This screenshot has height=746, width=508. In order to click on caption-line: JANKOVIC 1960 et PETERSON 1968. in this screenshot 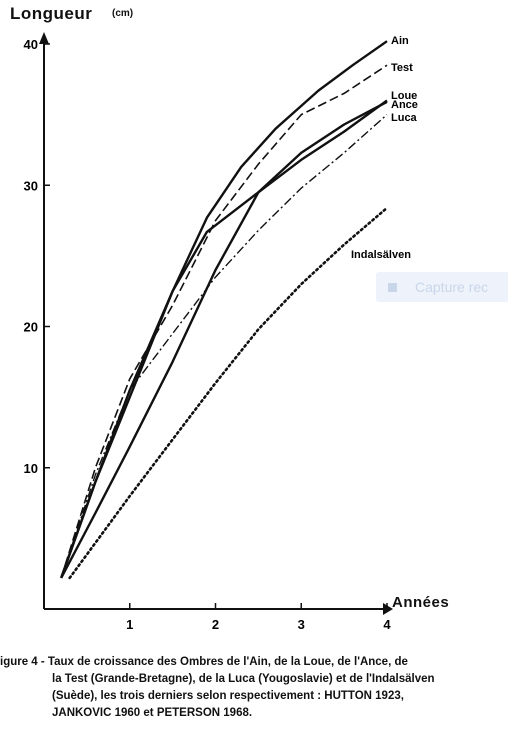, I will do `click(152, 713)`.